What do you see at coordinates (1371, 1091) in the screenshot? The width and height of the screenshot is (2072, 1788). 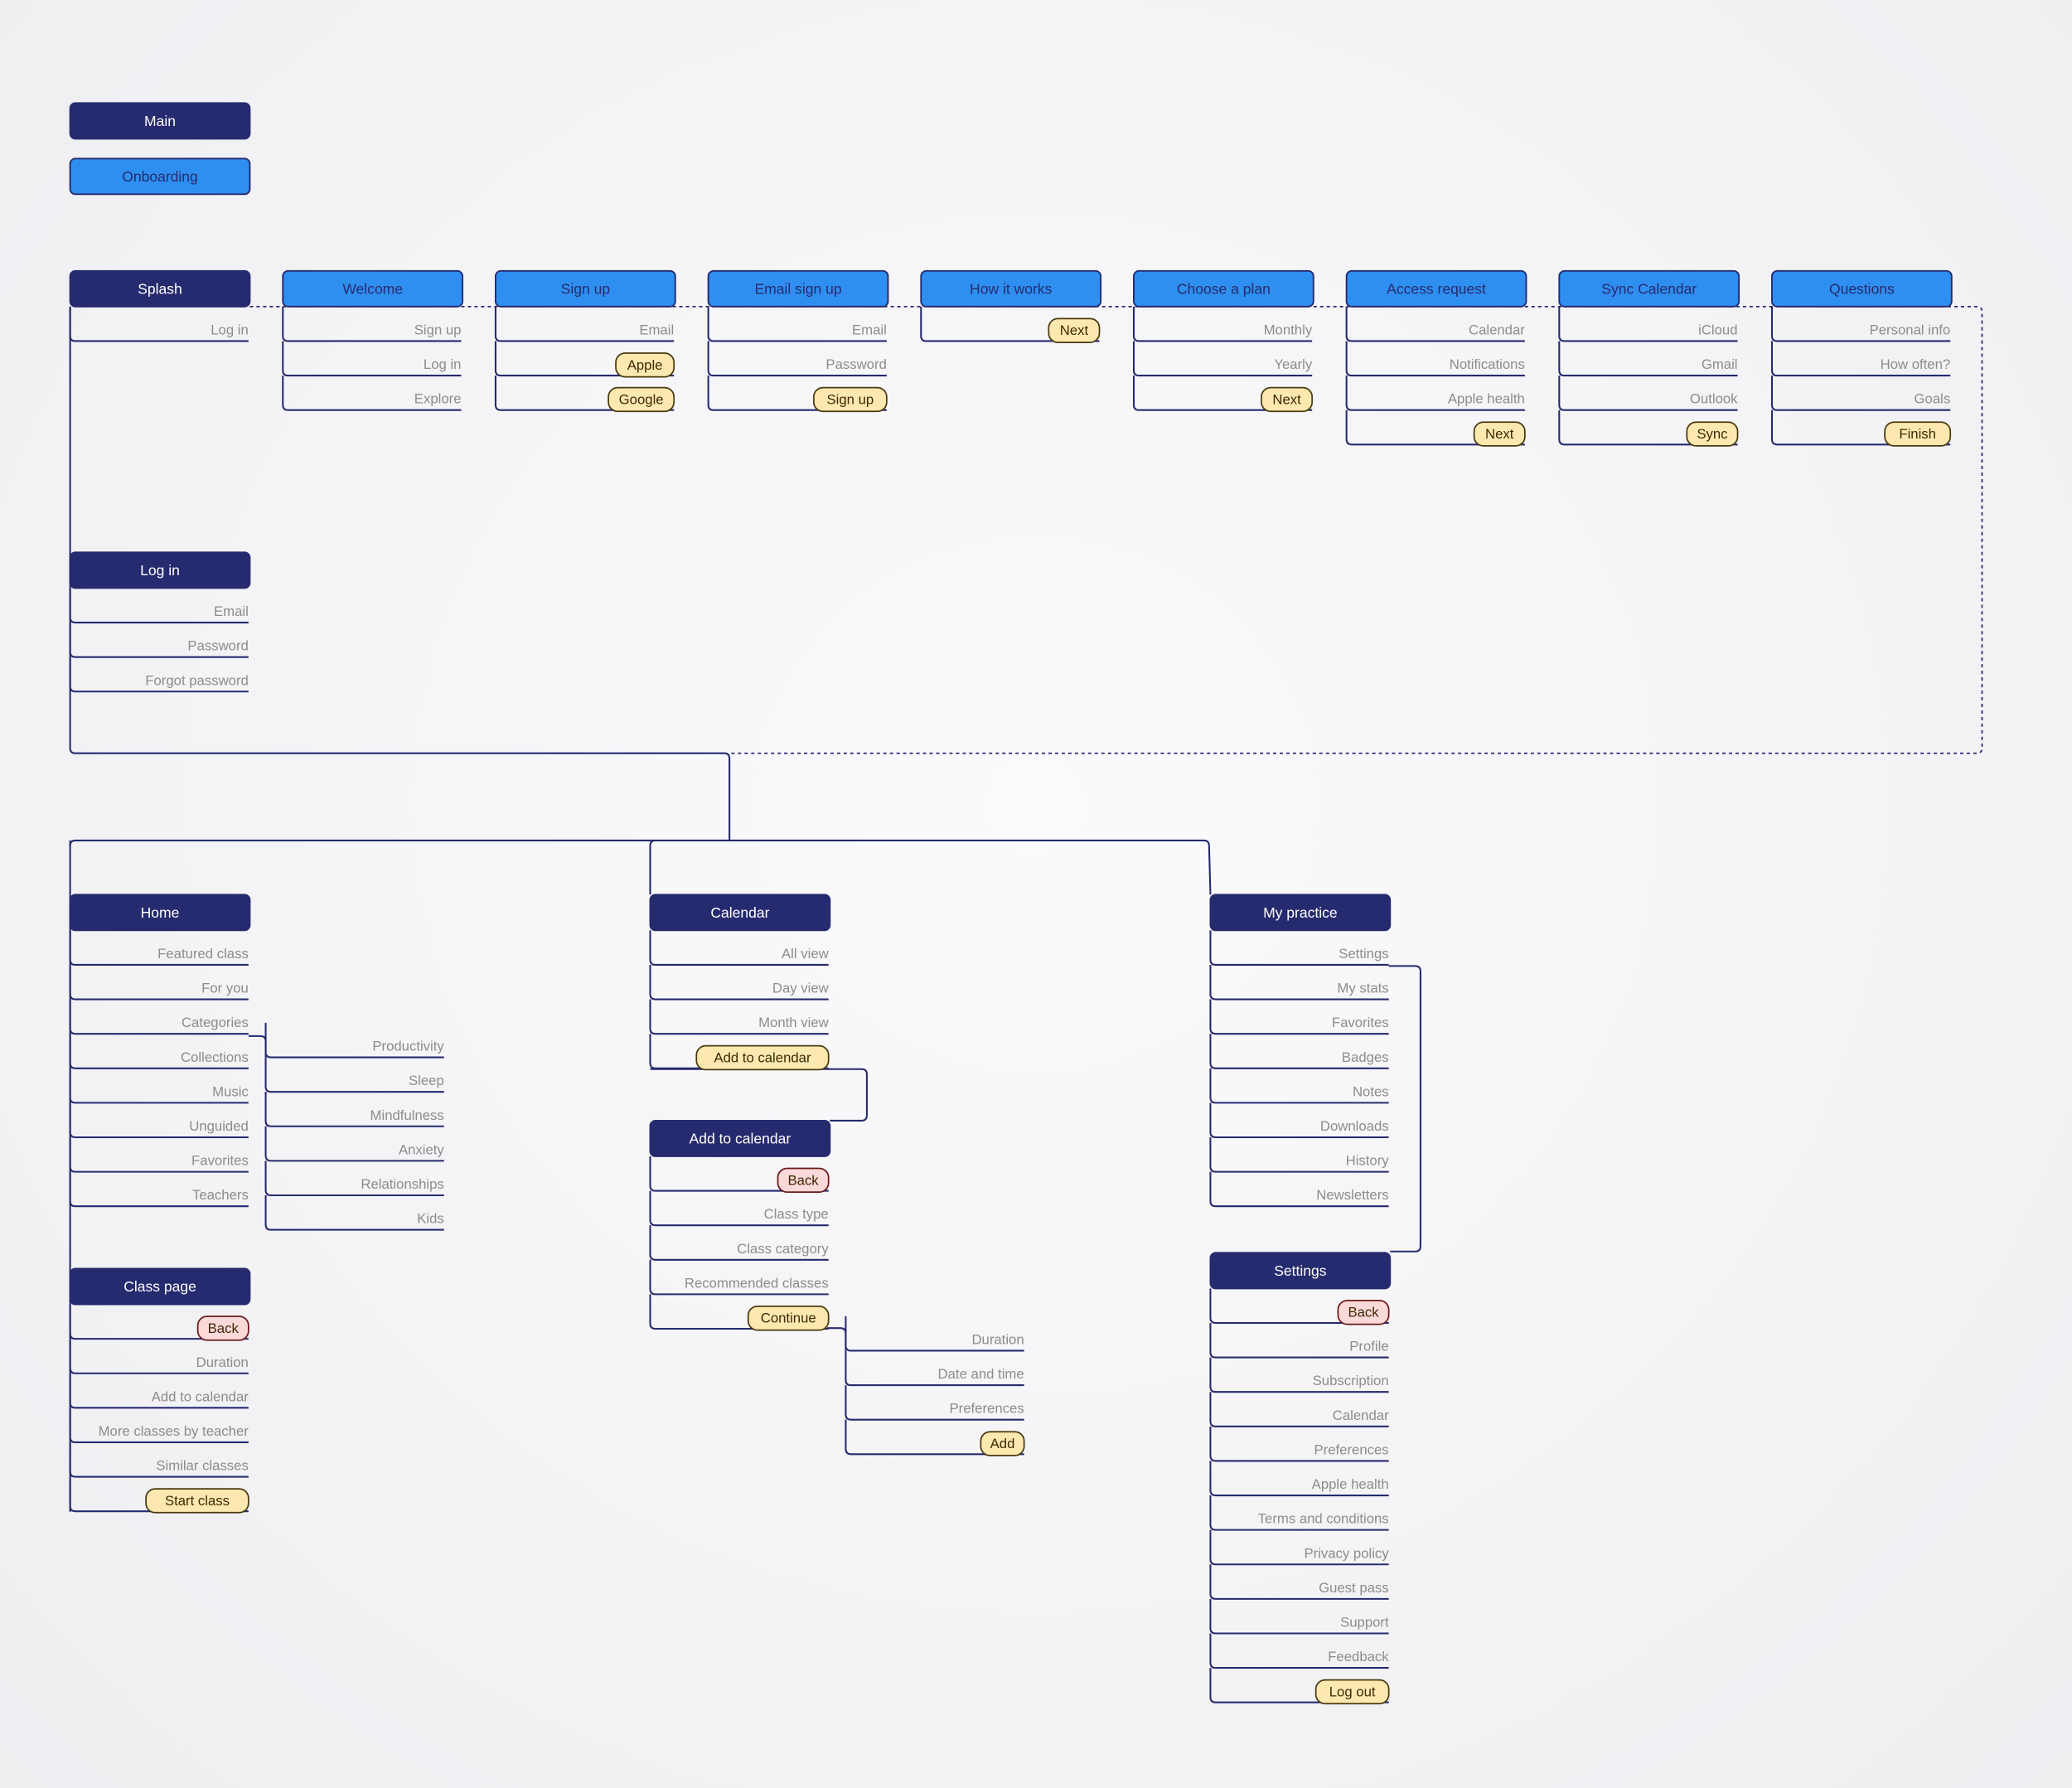 I see `screen-item: Notes` at bounding box center [1371, 1091].